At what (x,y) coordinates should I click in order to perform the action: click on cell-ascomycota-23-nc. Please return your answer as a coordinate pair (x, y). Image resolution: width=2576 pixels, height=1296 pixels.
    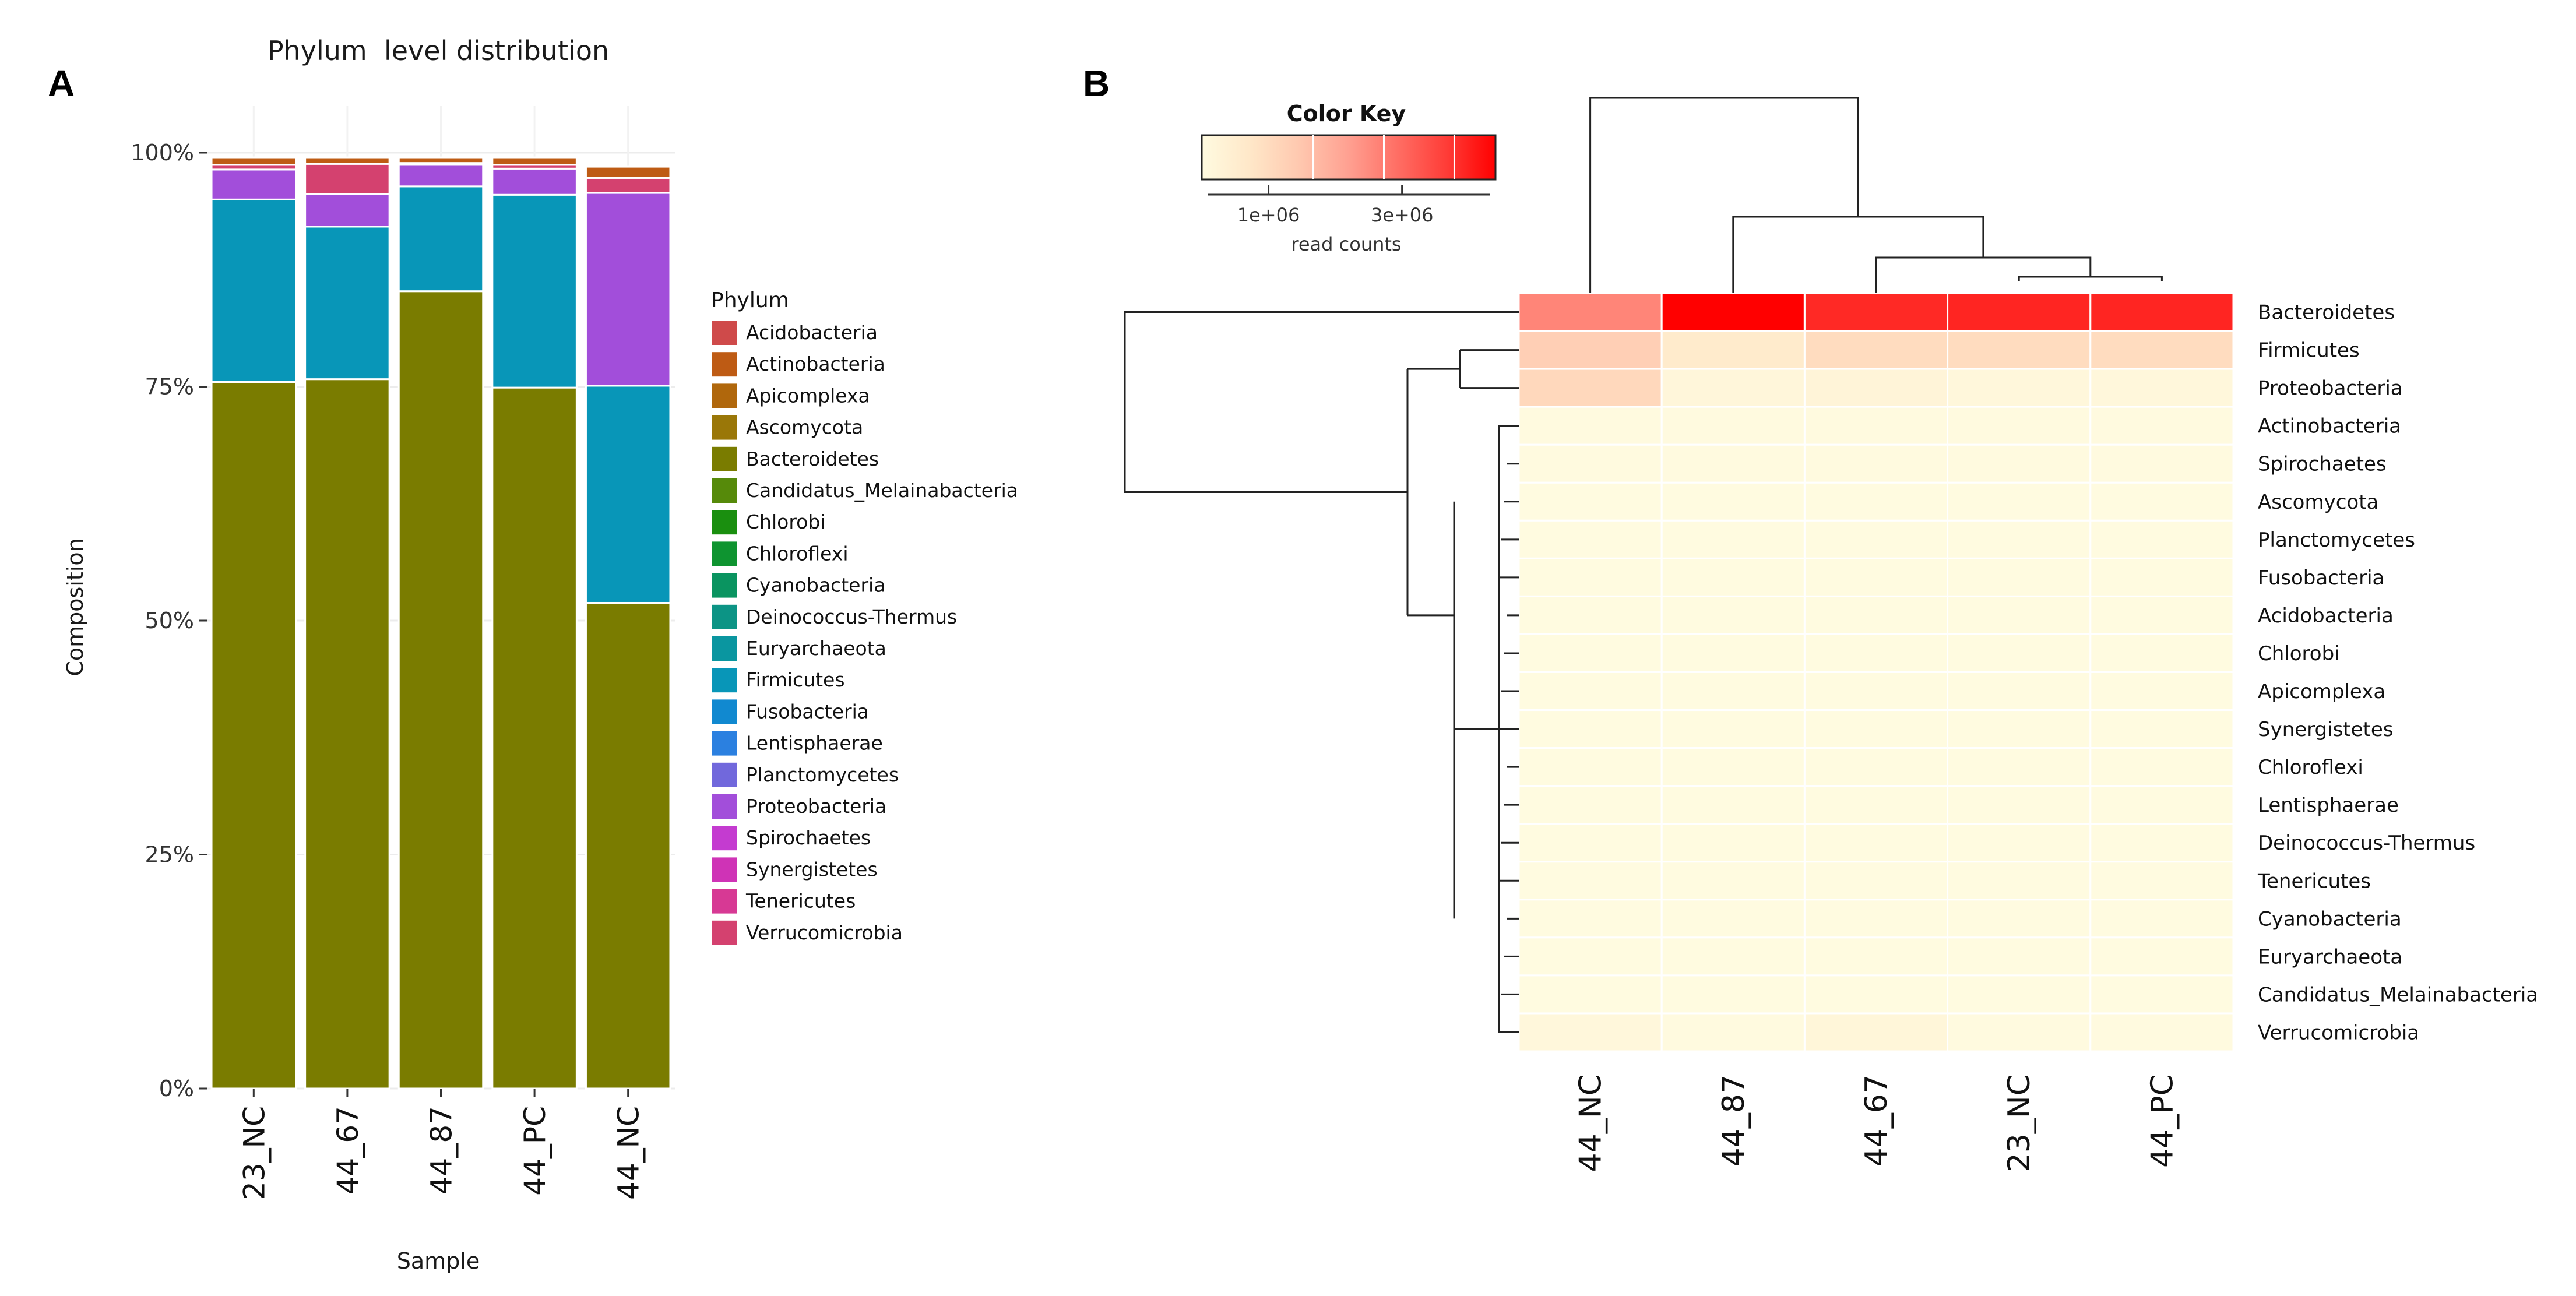
    Looking at the image, I should click on (2020, 502).